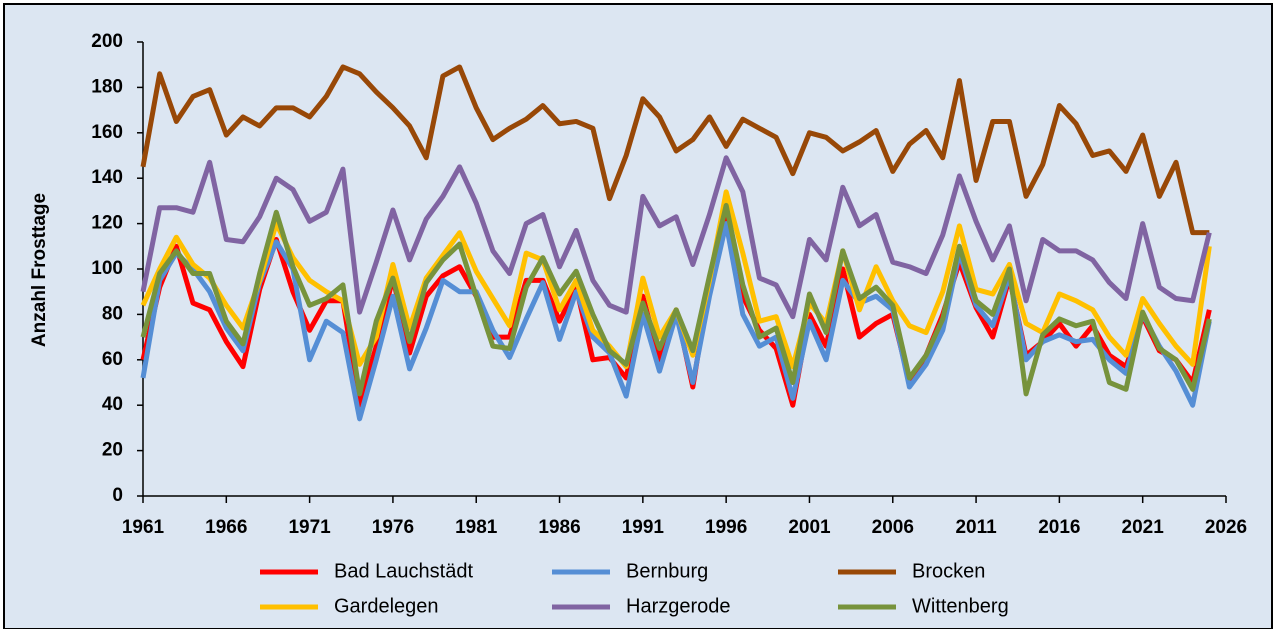 This screenshot has width=1276, height=629. I want to click on y-tick-label: 60, so click(112, 359).